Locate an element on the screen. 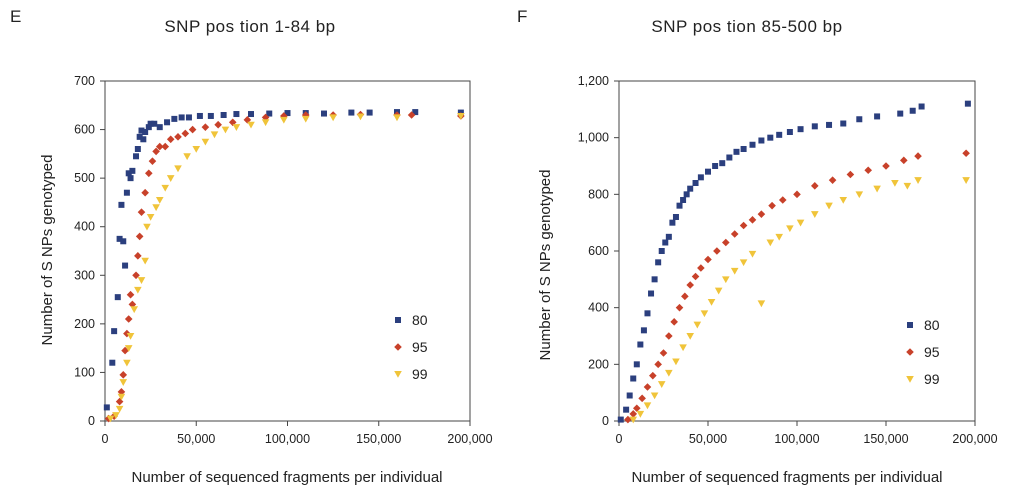 This screenshot has width=1024, height=500. x-tick-label-e: 200,000 is located at coordinates (469, 439).